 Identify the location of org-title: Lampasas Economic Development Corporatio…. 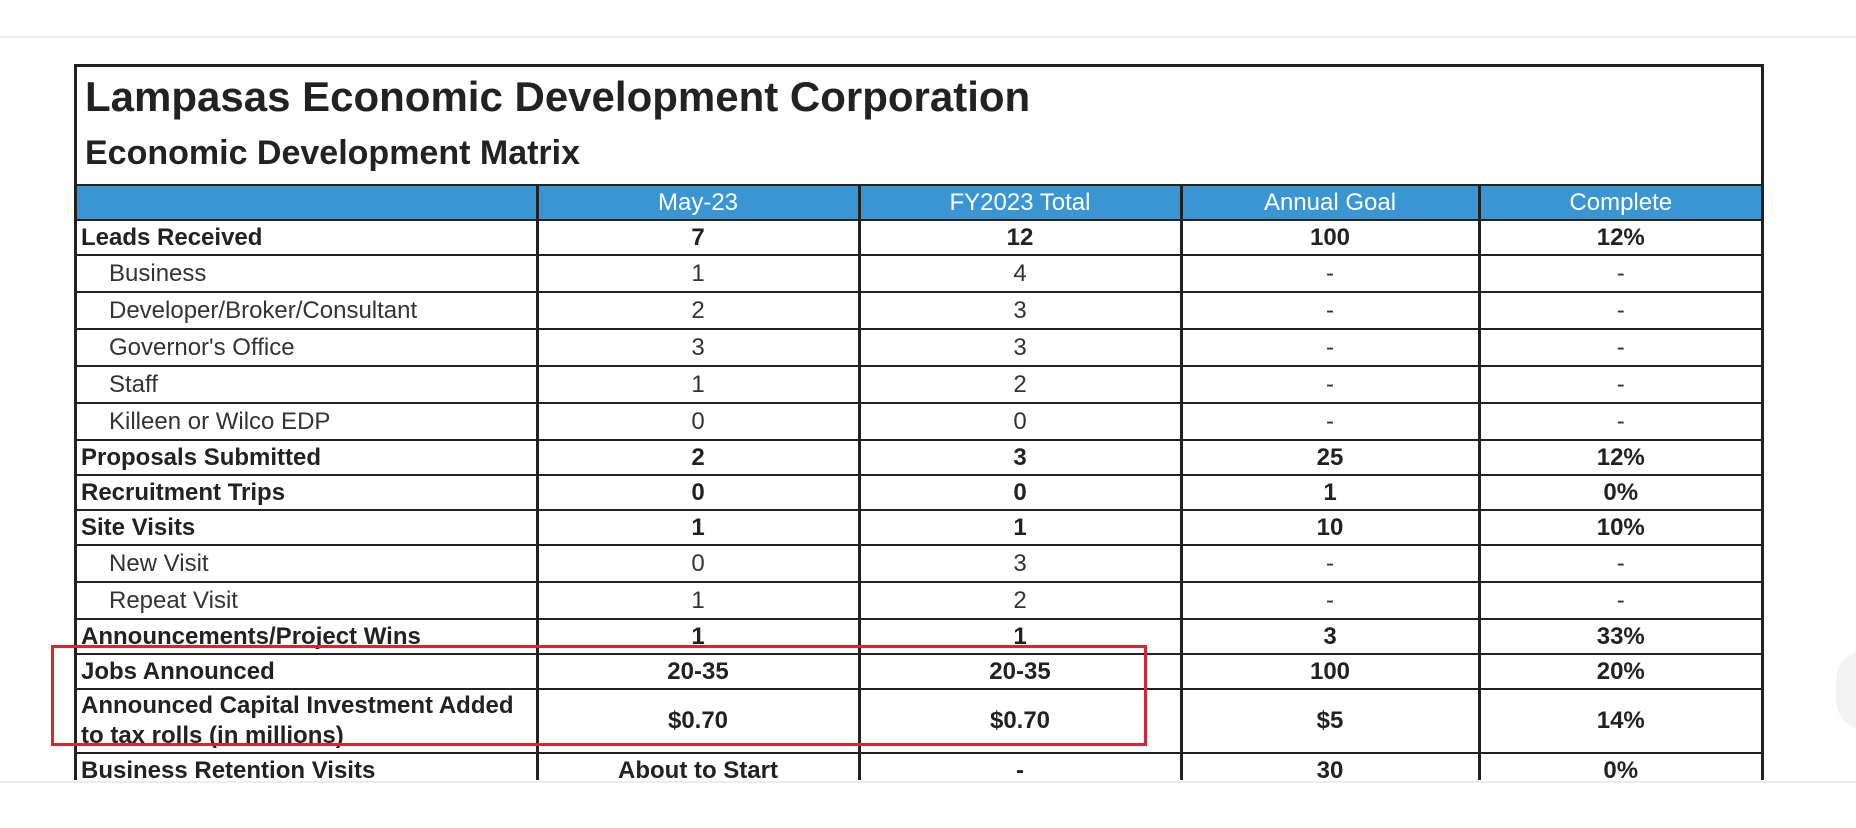
(558, 96).